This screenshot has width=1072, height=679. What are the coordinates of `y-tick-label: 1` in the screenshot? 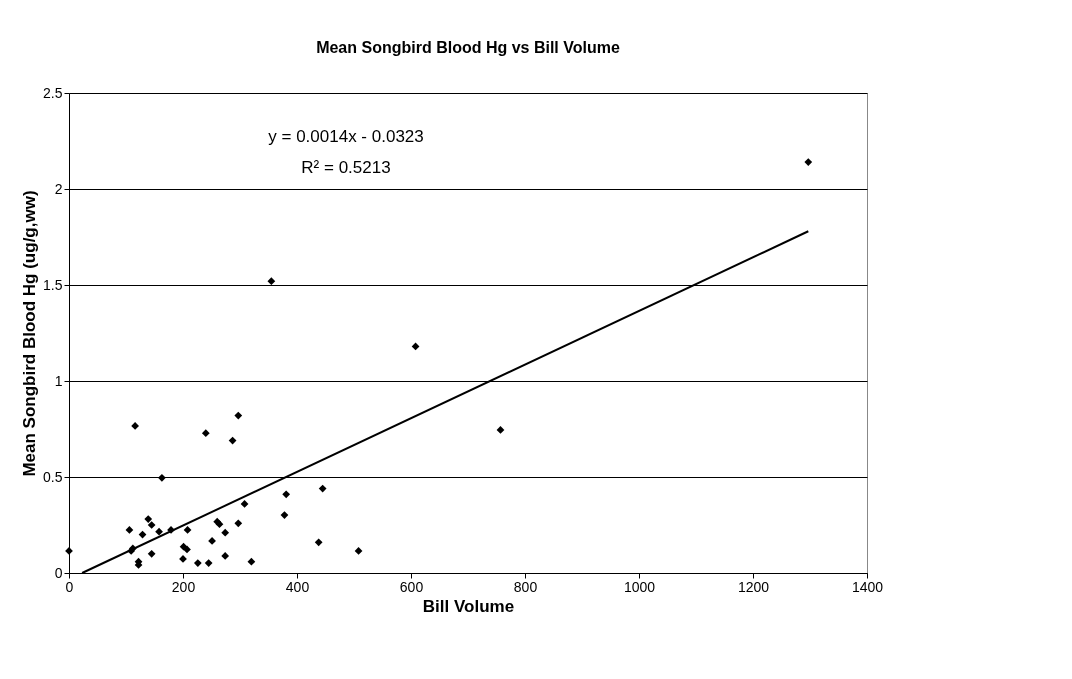 It's located at (58, 380).